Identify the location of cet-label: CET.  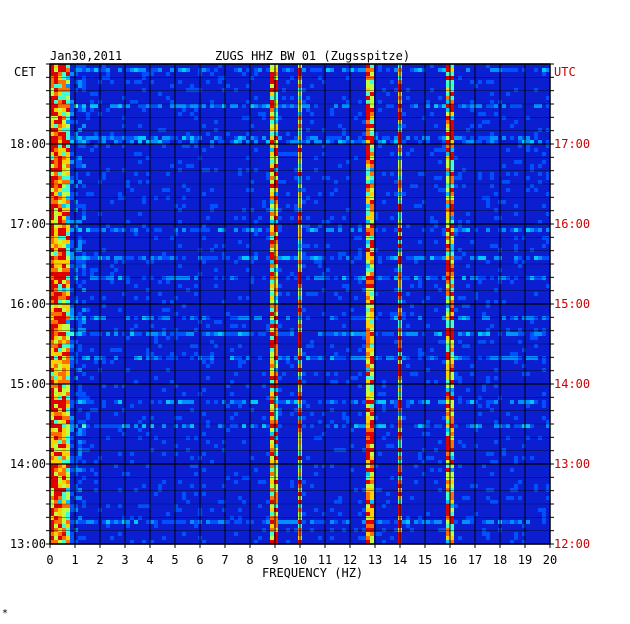
(25, 72).